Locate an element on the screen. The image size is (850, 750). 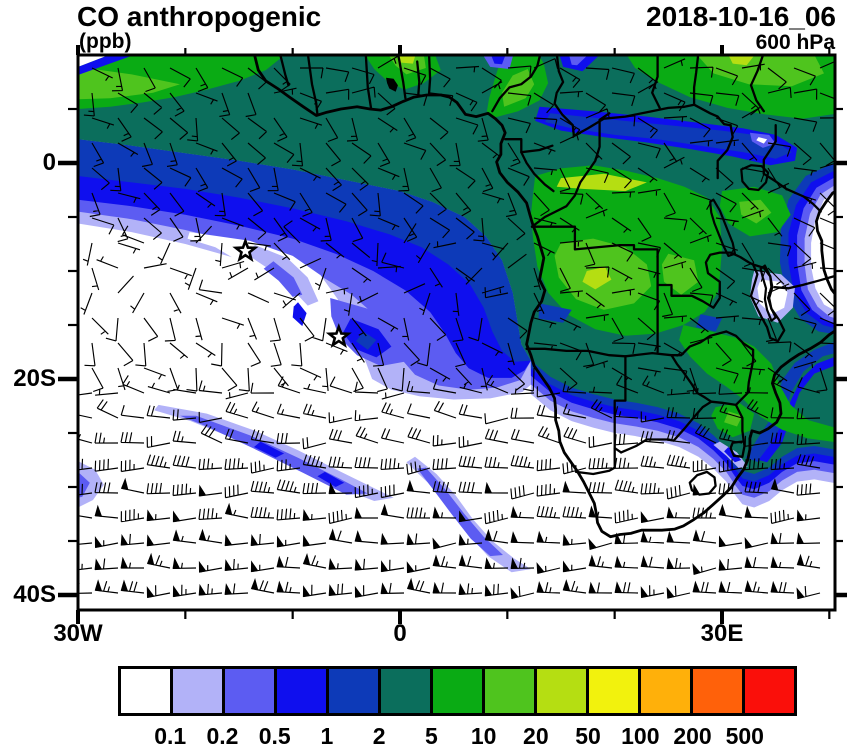
x-axis-tick-label: 30W is located at coordinates (78, 633).